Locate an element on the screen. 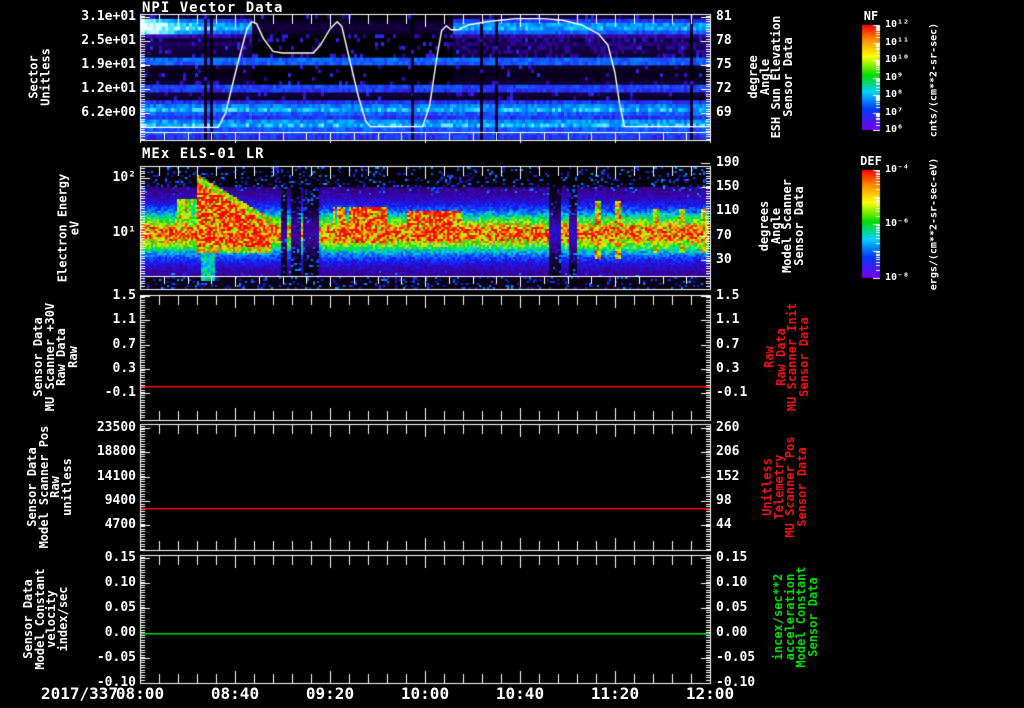 The width and height of the screenshot is (1024, 708). panel5-right-tick: 0.10 is located at coordinates (732, 582).